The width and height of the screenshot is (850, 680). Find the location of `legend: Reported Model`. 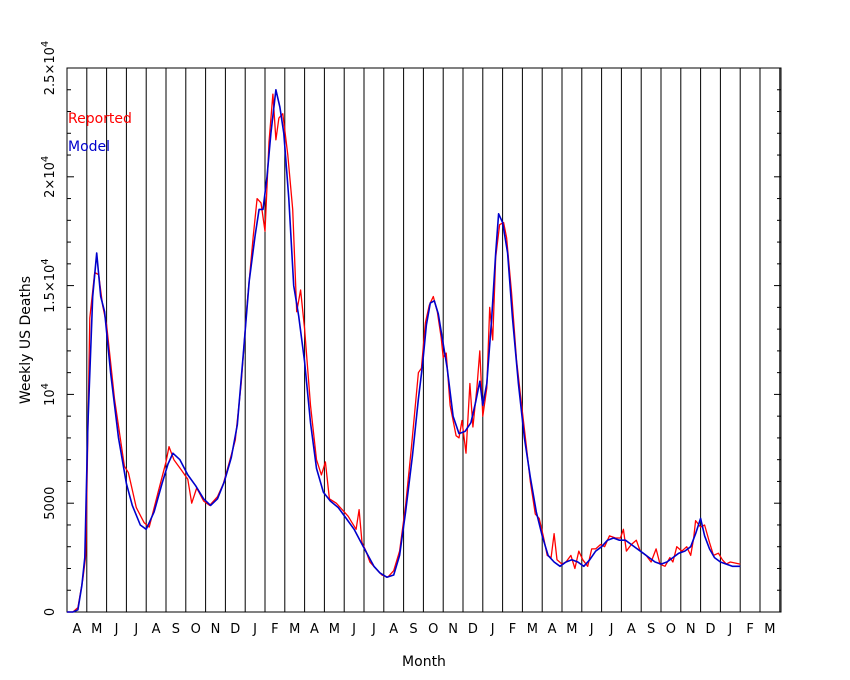

legend: Reported Model is located at coordinates (100, 133).